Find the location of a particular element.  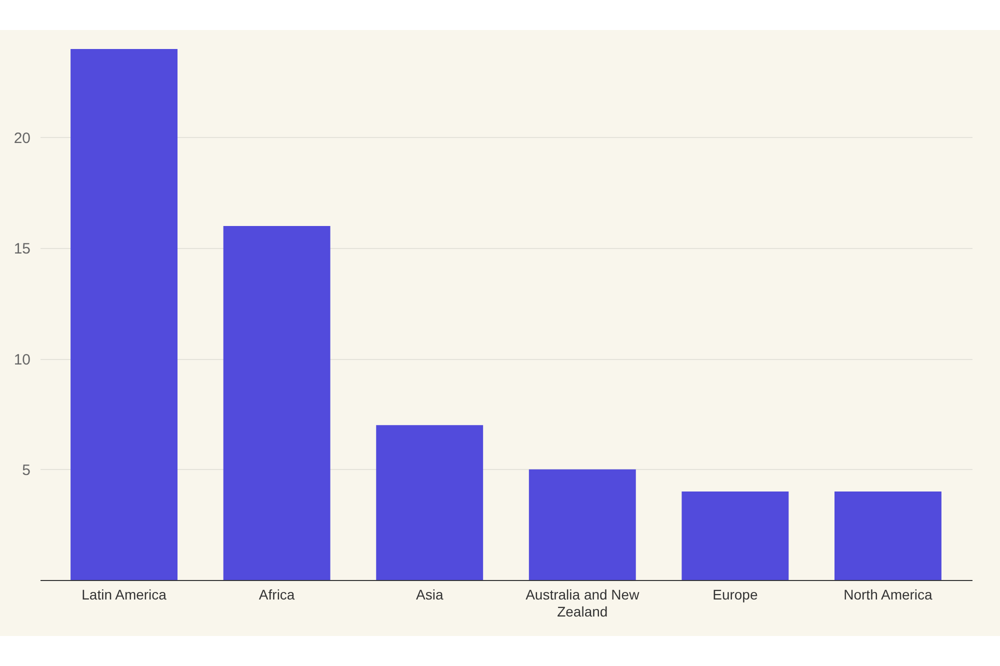

y-tick-label: 10 is located at coordinates (22, 359).